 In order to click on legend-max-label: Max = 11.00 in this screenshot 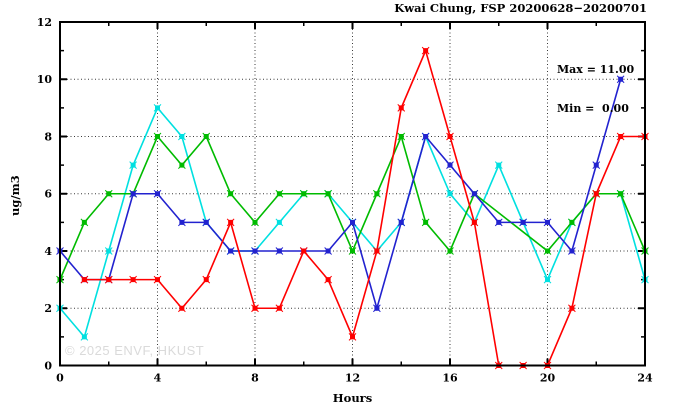, I will do `click(596, 69)`.